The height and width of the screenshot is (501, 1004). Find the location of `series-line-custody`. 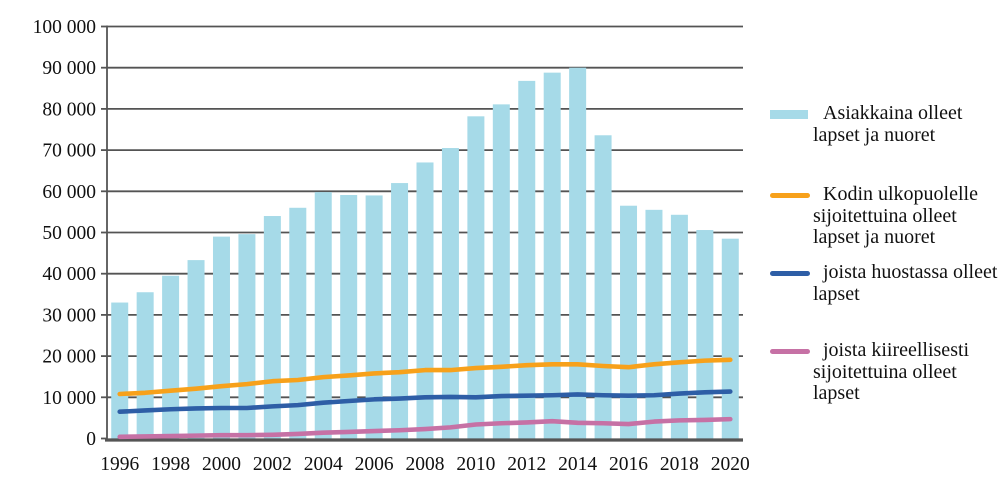

series-line-custody is located at coordinates (425, 402).